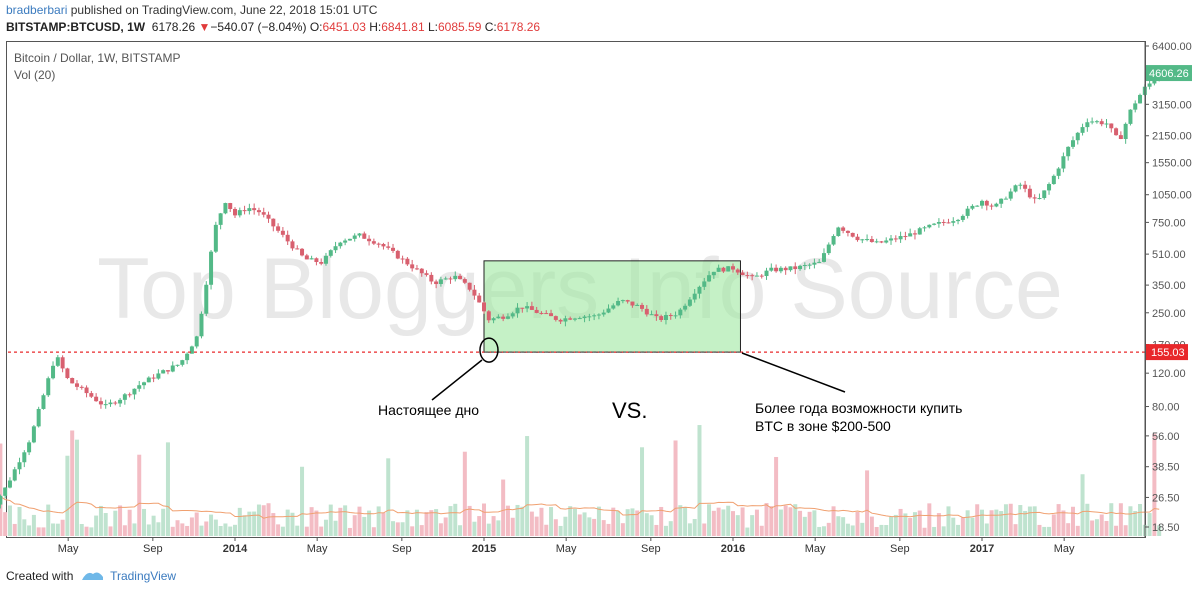 The width and height of the screenshot is (1200, 590). I want to click on zone-annotation-line2: BTC в зоне $200-500, so click(823, 426).